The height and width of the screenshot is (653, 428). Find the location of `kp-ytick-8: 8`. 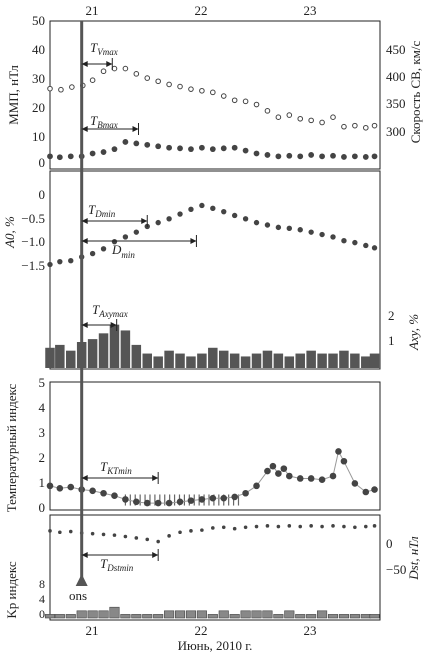

kp-ytick-8: 8 is located at coordinates (42, 584).